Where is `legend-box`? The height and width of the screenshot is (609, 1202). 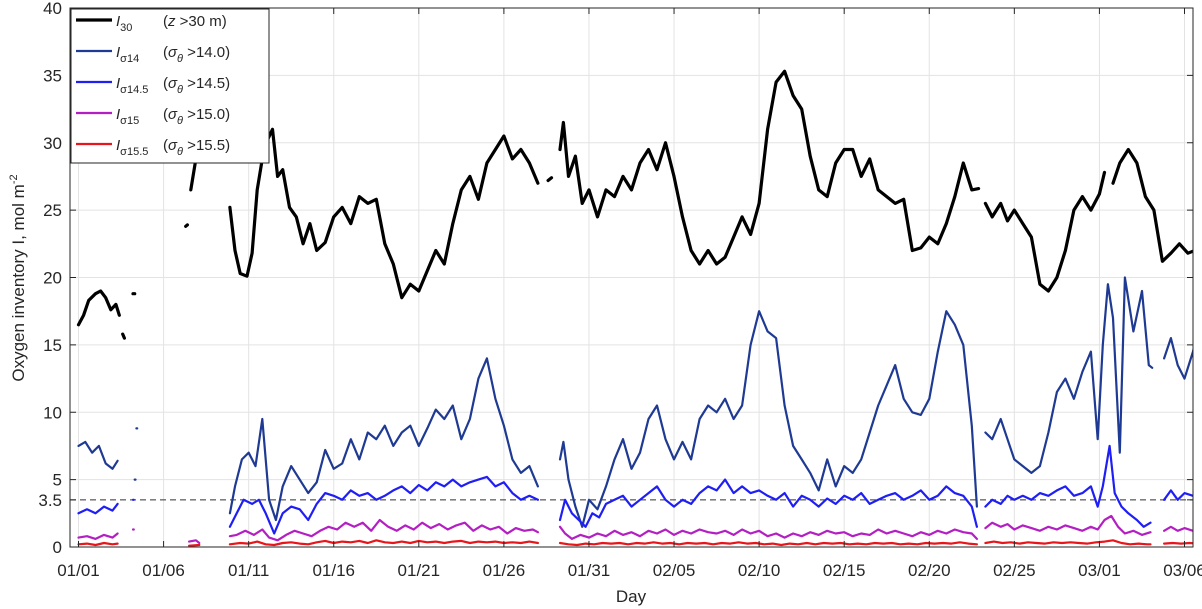 legend-box is located at coordinates (170, 86).